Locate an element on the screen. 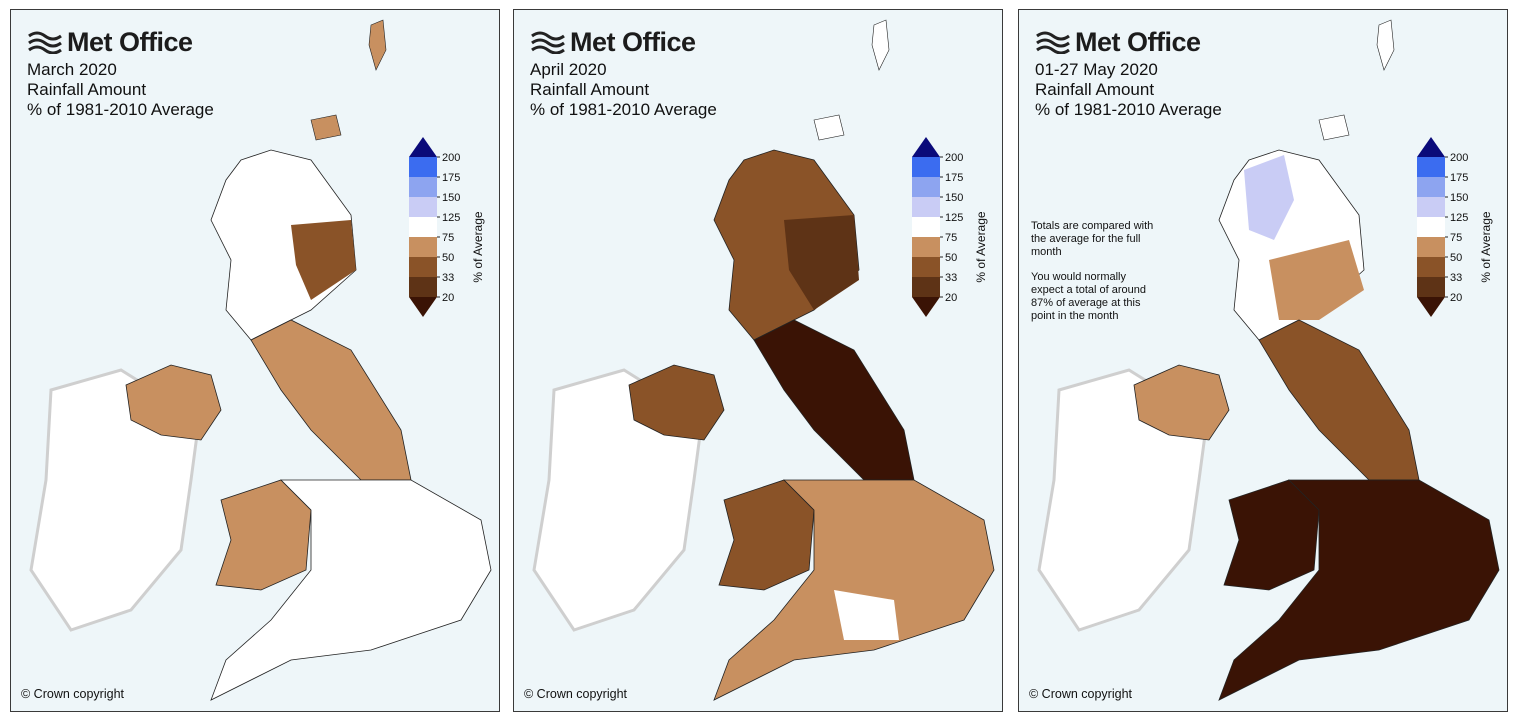  title-month: April 2020 is located at coordinates (568, 69).